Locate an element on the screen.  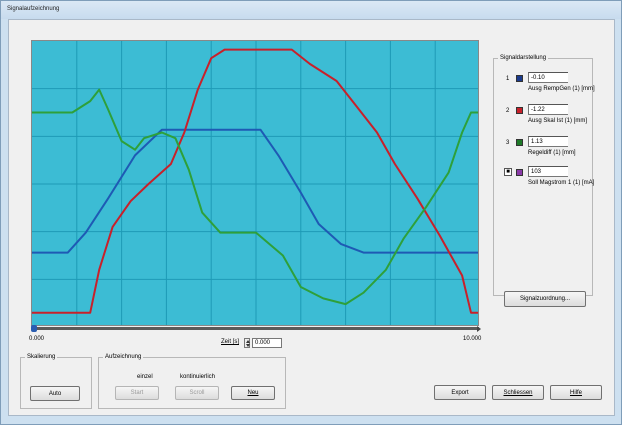
x-axis-max-label: 10.000 is located at coordinates (472, 339).